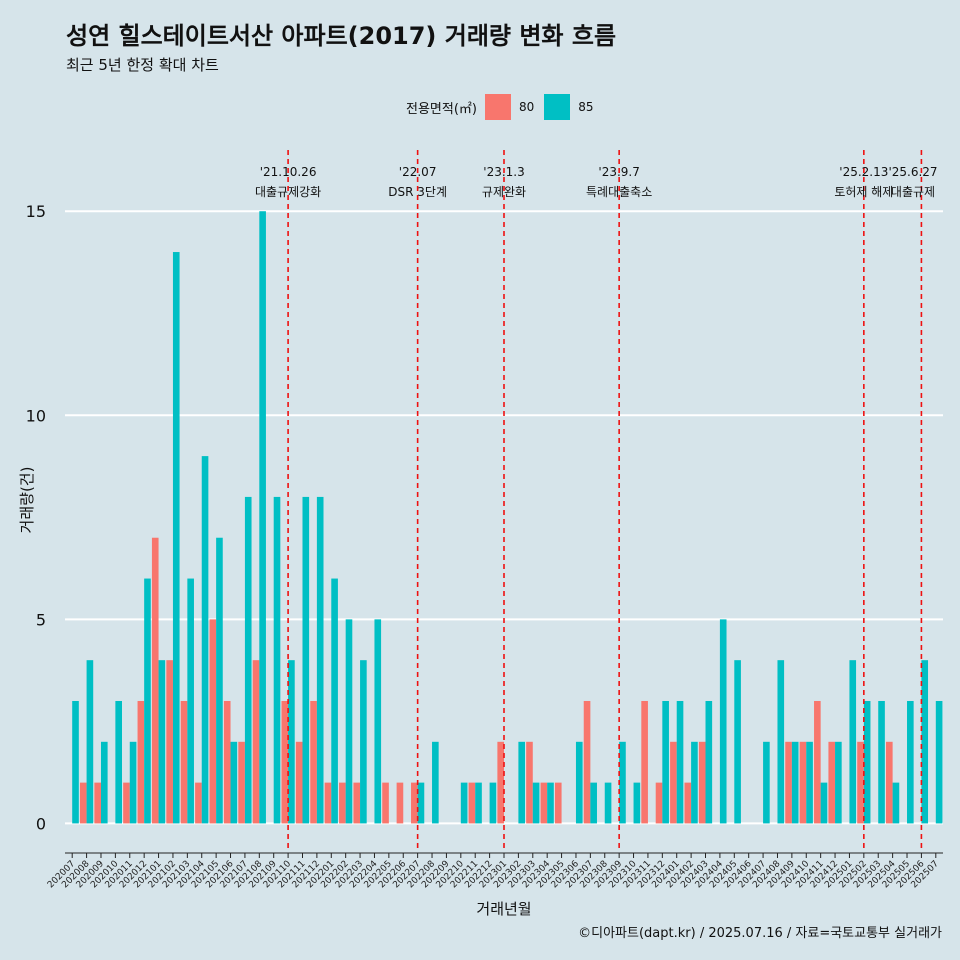  I want to click on event-date-label: '22.07, so click(418, 172).